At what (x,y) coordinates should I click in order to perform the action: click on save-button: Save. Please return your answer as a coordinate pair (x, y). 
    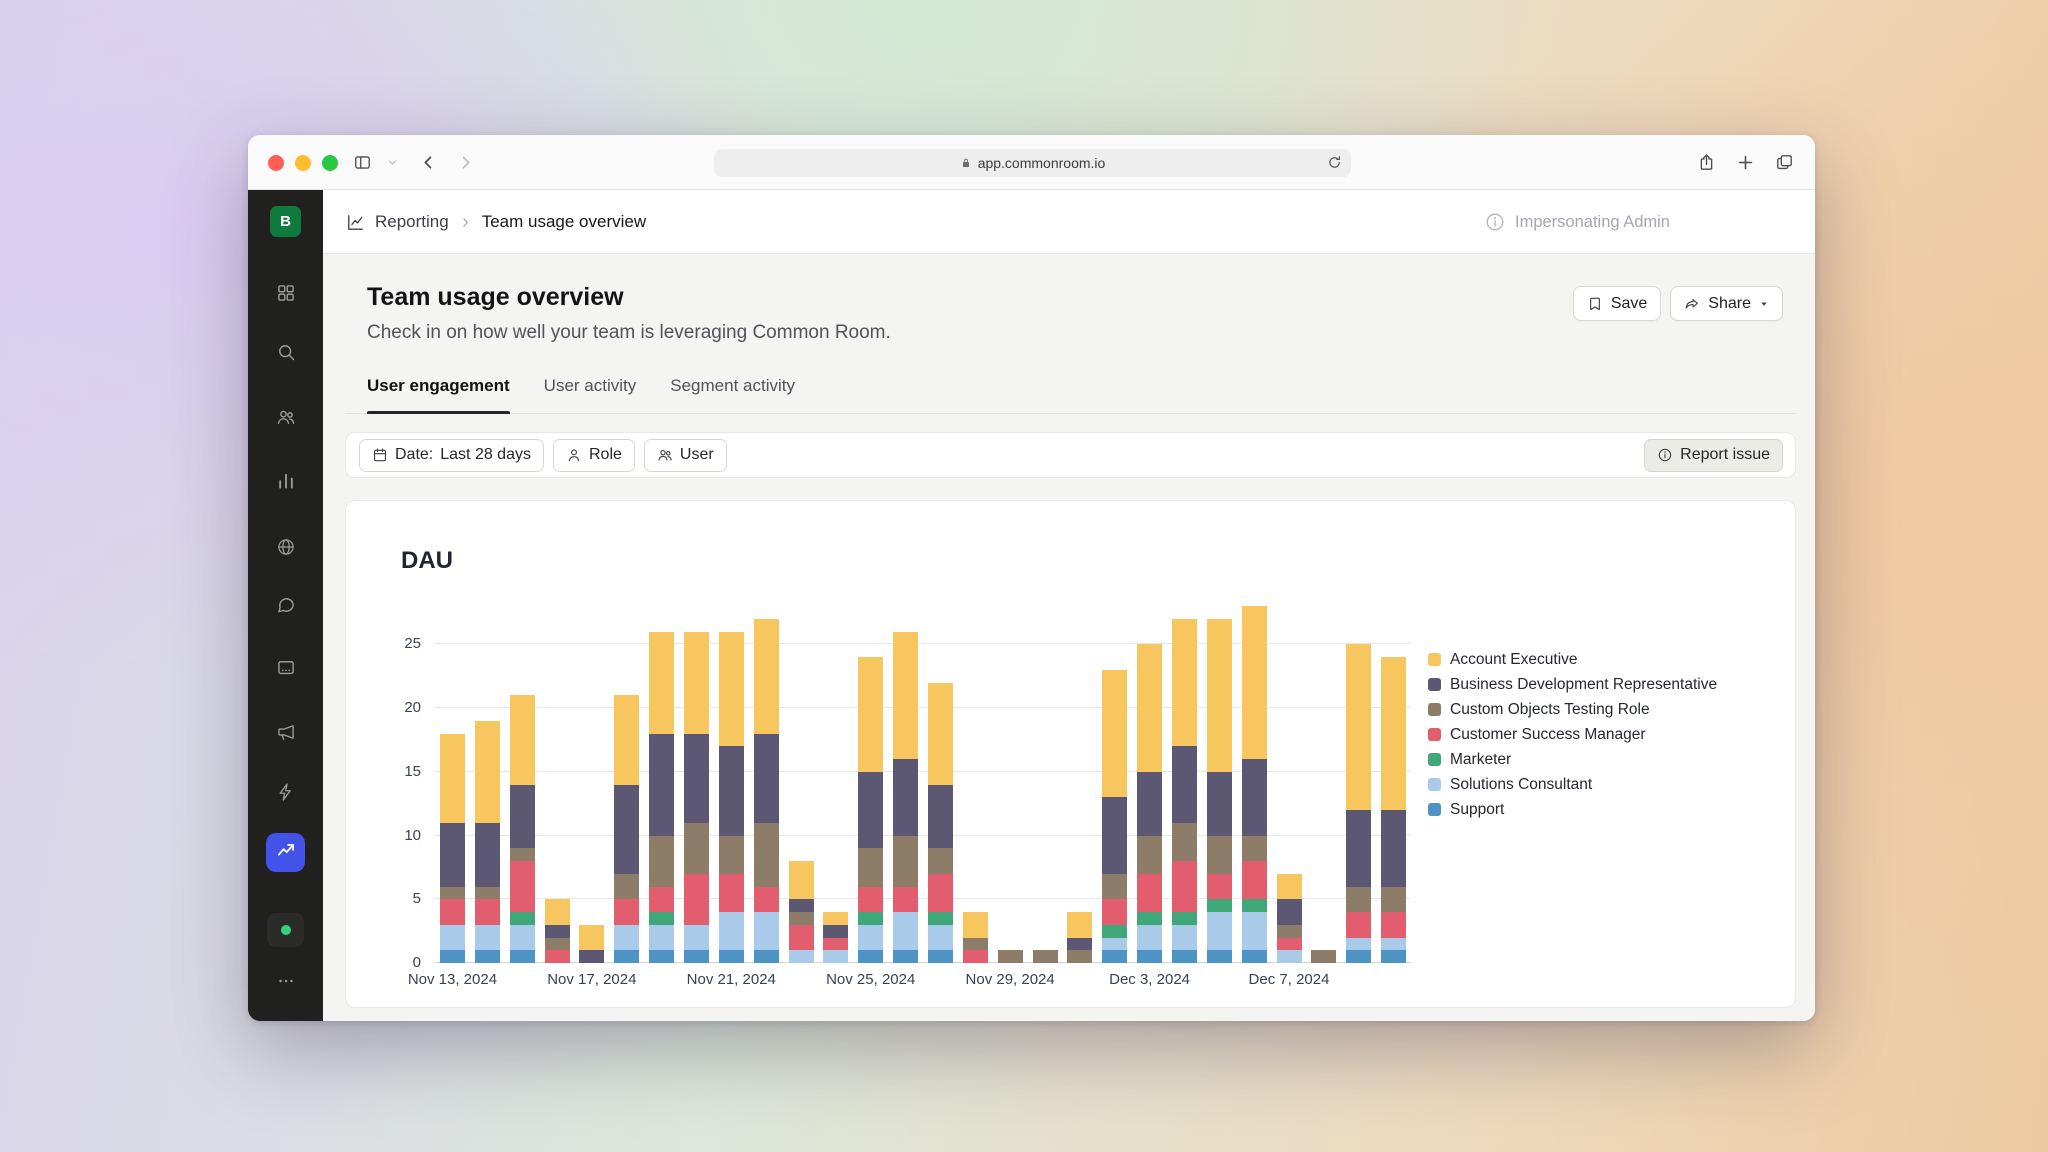
    Looking at the image, I should click on (1617, 303).